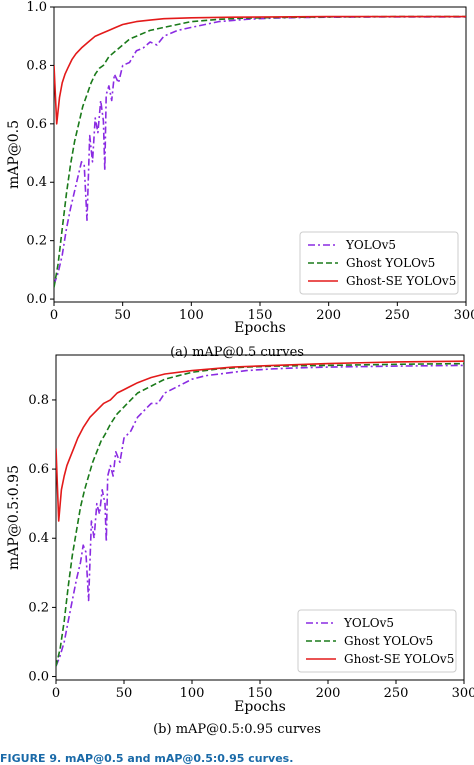 Image resolution: width=474 pixels, height=765 pixels. Describe the element at coordinates (260, 70) in the screenshot. I see `series-line-ghost-se-yolov5` at that location.